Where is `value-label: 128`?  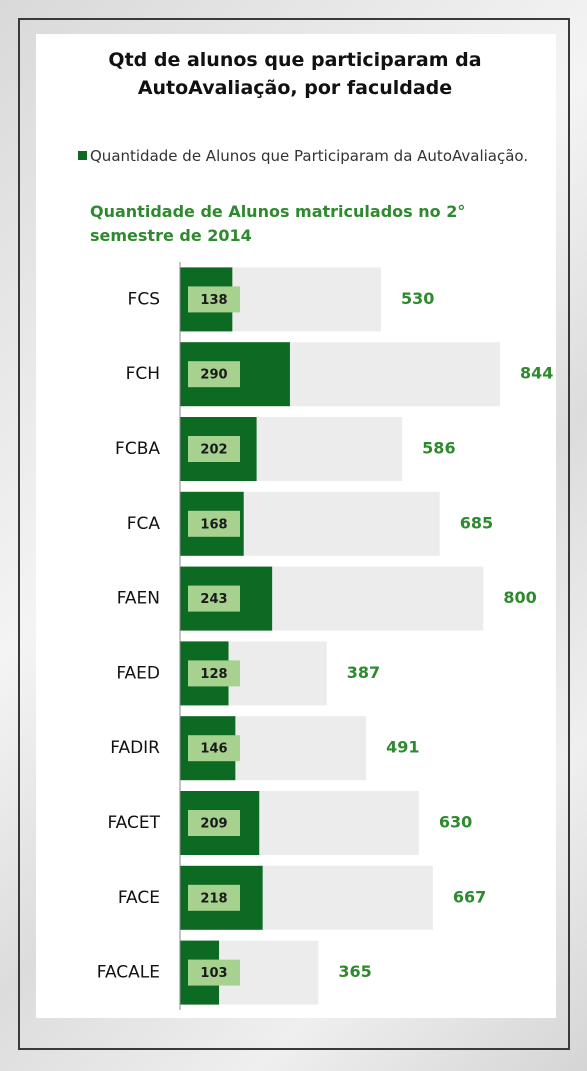
value-label: 128 is located at coordinates (213, 674).